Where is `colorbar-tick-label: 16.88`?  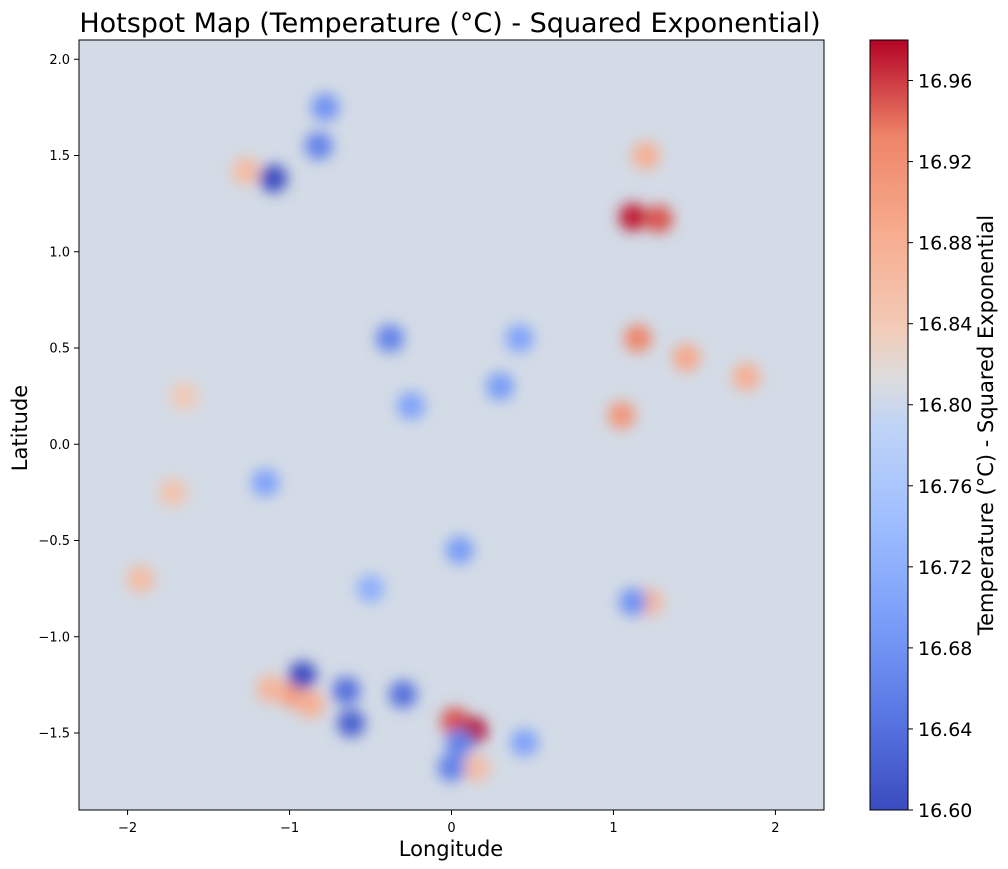 colorbar-tick-label: 16.88 is located at coordinates (945, 244).